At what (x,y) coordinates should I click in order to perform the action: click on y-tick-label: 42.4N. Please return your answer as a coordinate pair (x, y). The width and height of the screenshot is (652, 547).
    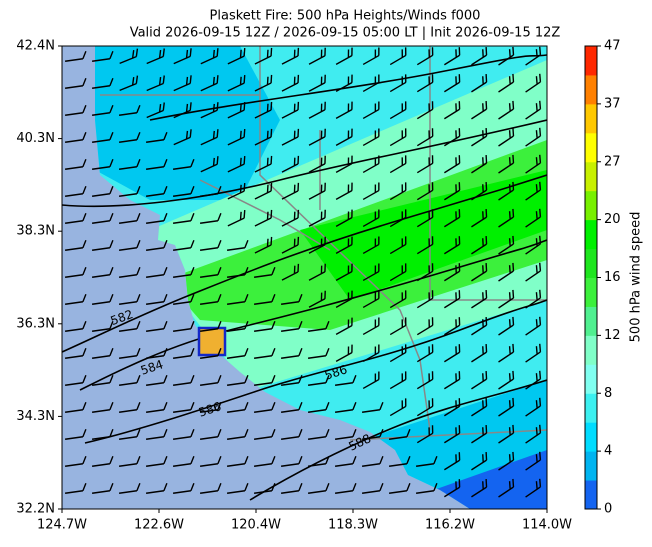
    Looking at the image, I should click on (35, 46).